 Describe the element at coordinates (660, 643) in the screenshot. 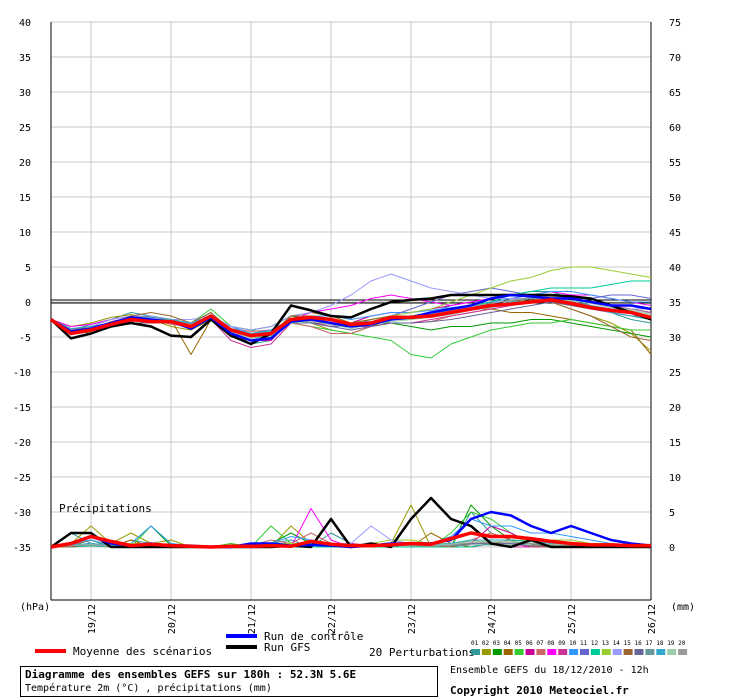

I see `perturbation-id-label: 18` at that location.